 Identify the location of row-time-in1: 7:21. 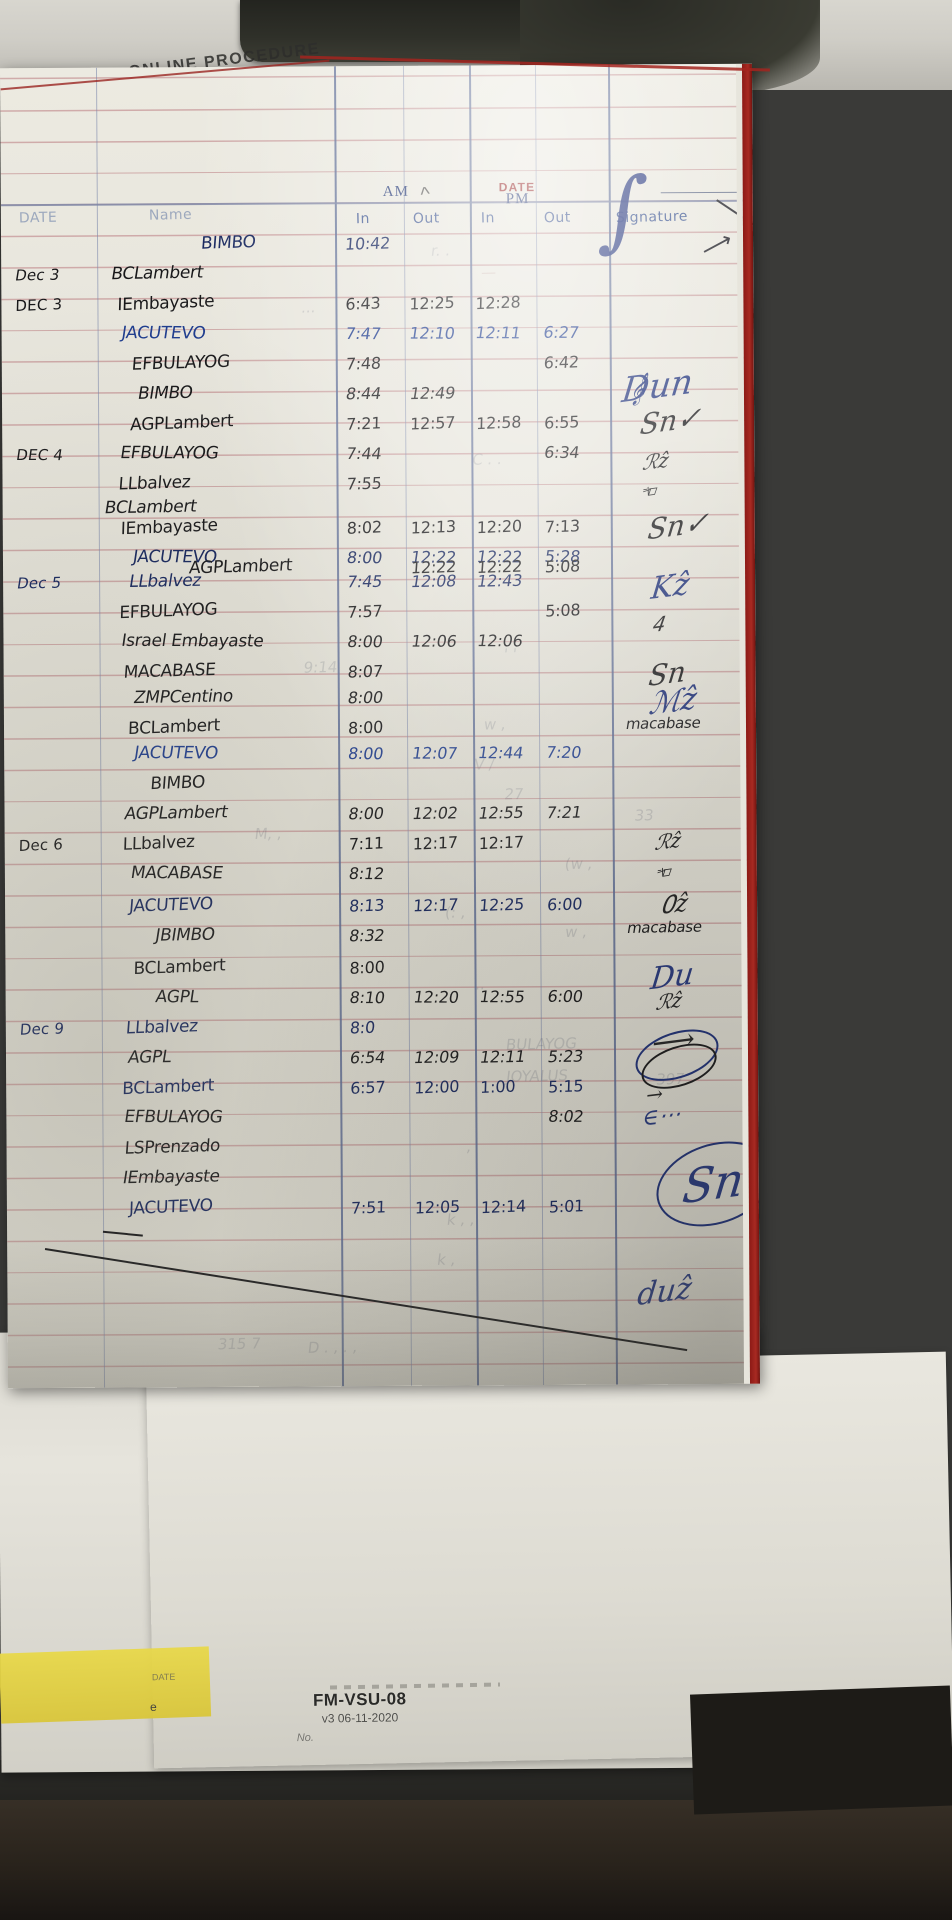
(363, 423).